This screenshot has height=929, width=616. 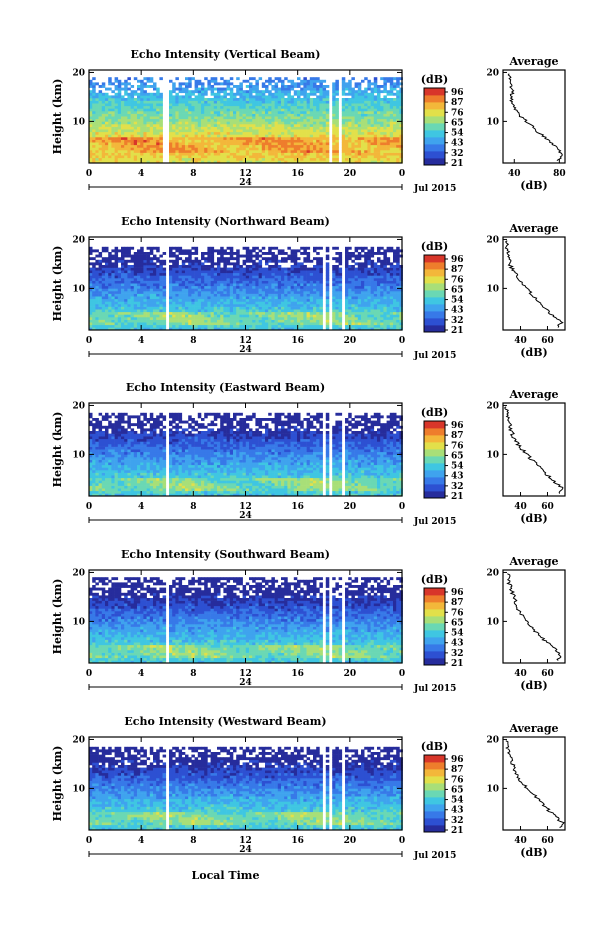 What do you see at coordinates (492, 73) in the screenshot?
I see `average-y-tick-label: 20` at bounding box center [492, 73].